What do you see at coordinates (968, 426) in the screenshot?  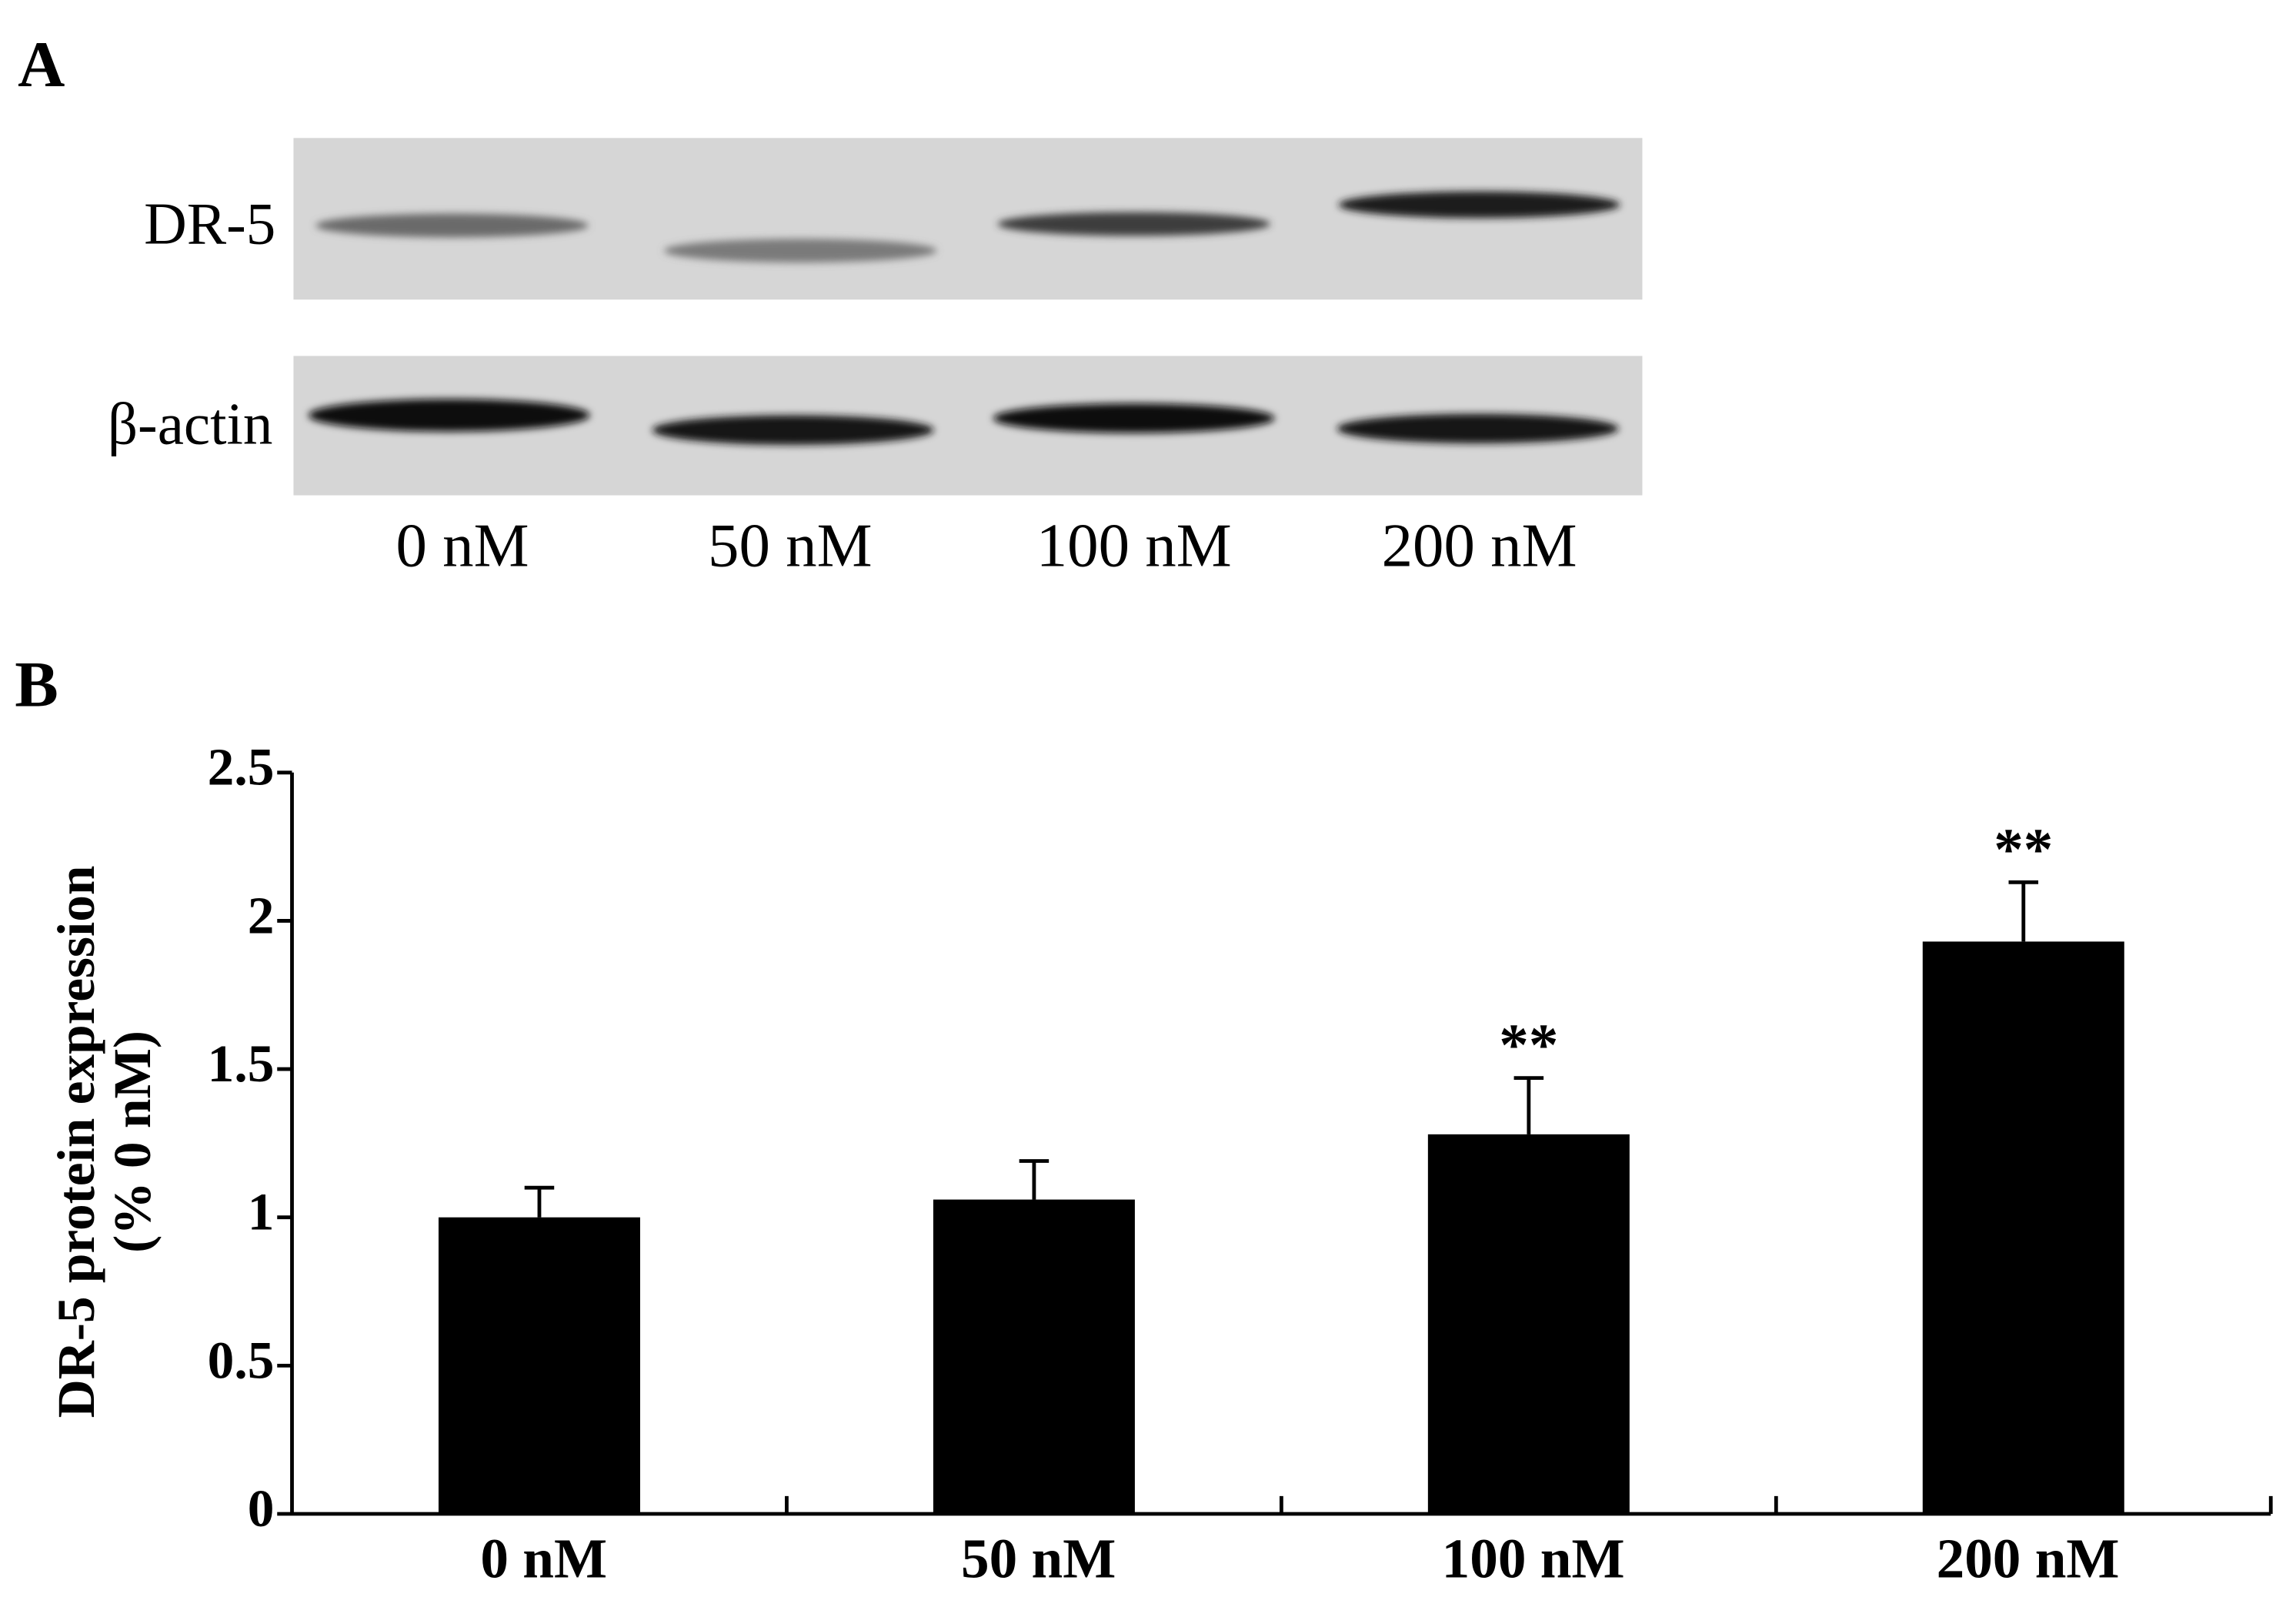 I see `blot-actin` at bounding box center [968, 426].